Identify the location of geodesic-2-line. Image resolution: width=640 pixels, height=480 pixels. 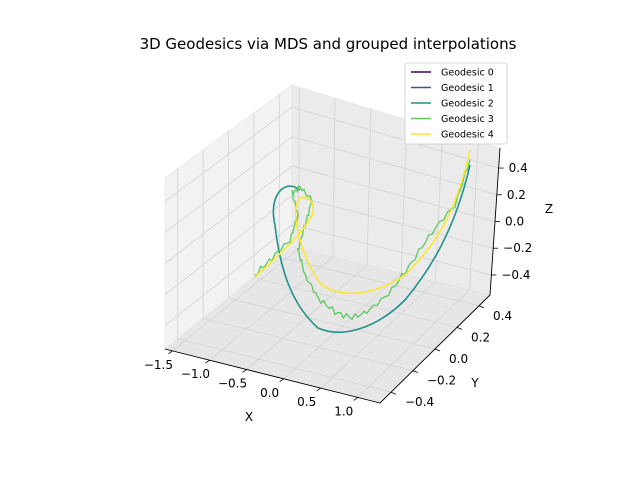
(371, 248).